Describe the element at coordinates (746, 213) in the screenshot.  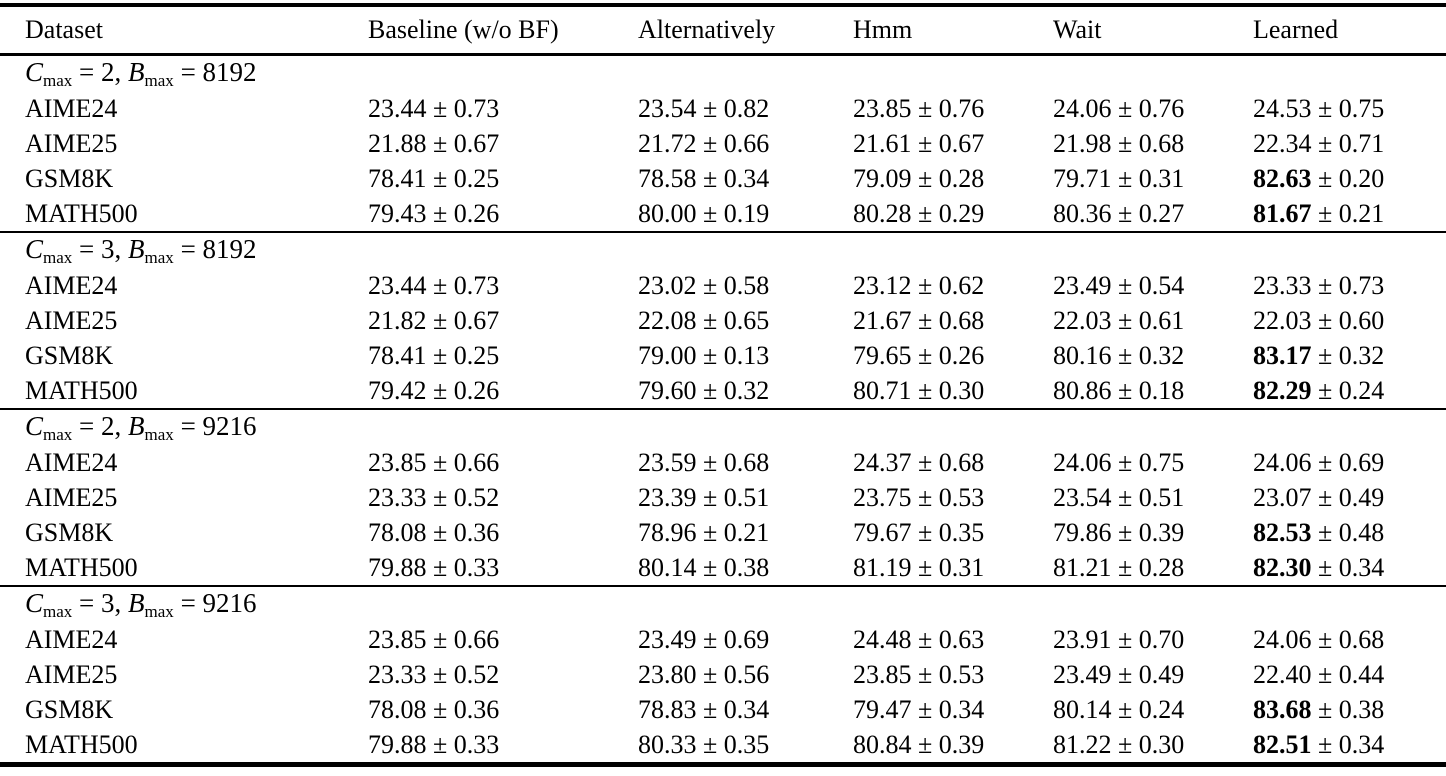
I see `std-value: 0.19` at that location.